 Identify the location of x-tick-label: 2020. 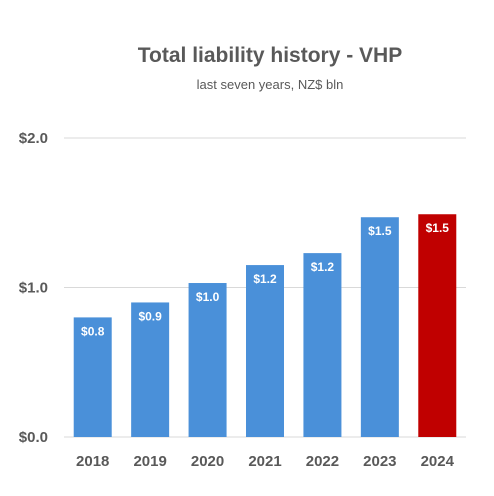
(207, 461).